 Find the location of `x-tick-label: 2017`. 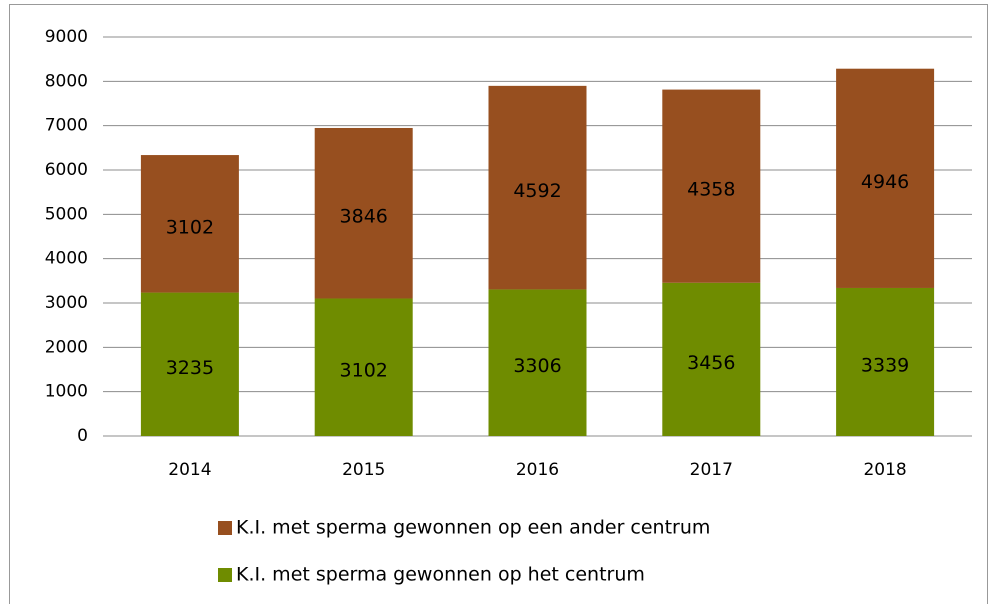

x-tick-label: 2017 is located at coordinates (711, 470).